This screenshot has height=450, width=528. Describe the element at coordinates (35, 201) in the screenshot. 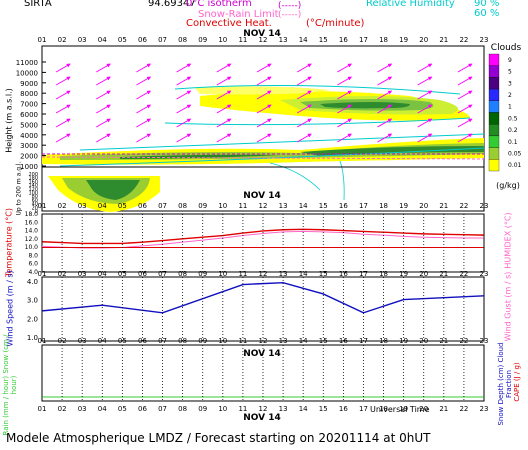

I see `height-tick-label-low: 60` at that location.